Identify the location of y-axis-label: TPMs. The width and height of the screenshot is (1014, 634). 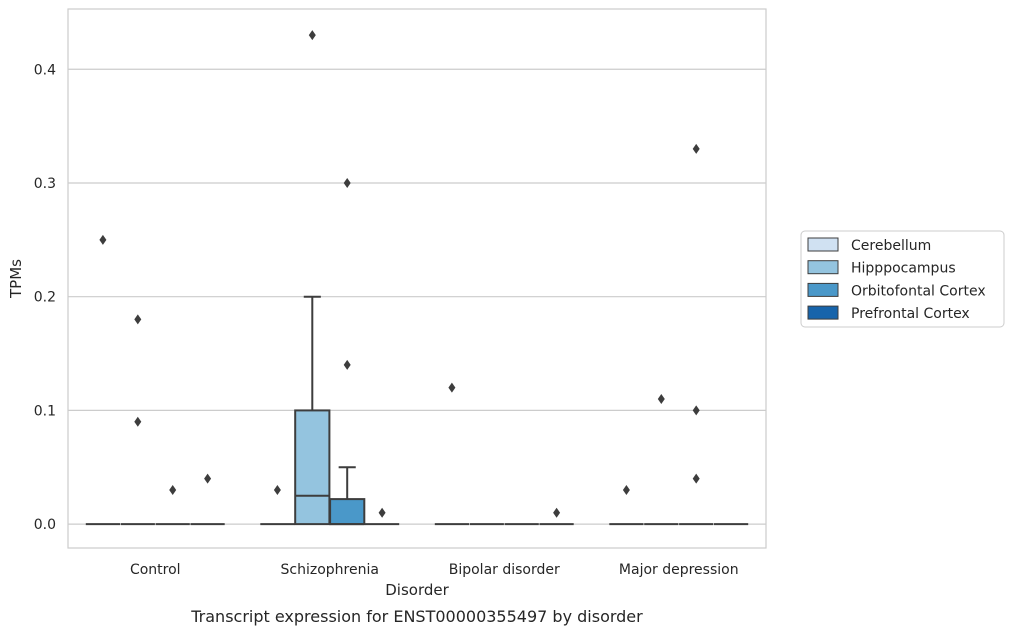
(16, 279).